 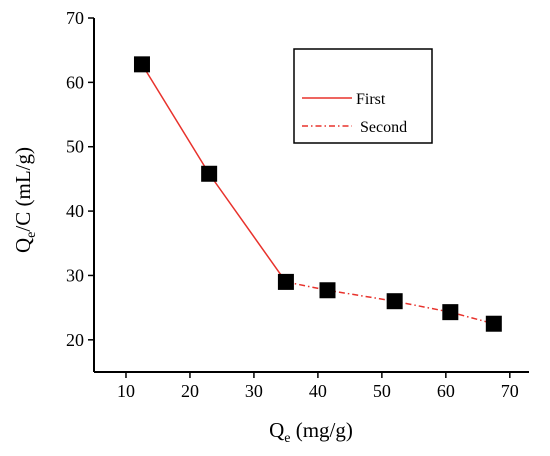 I want to click on y-axis-title: Qe/C (mL/g), so click(x=25, y=200).